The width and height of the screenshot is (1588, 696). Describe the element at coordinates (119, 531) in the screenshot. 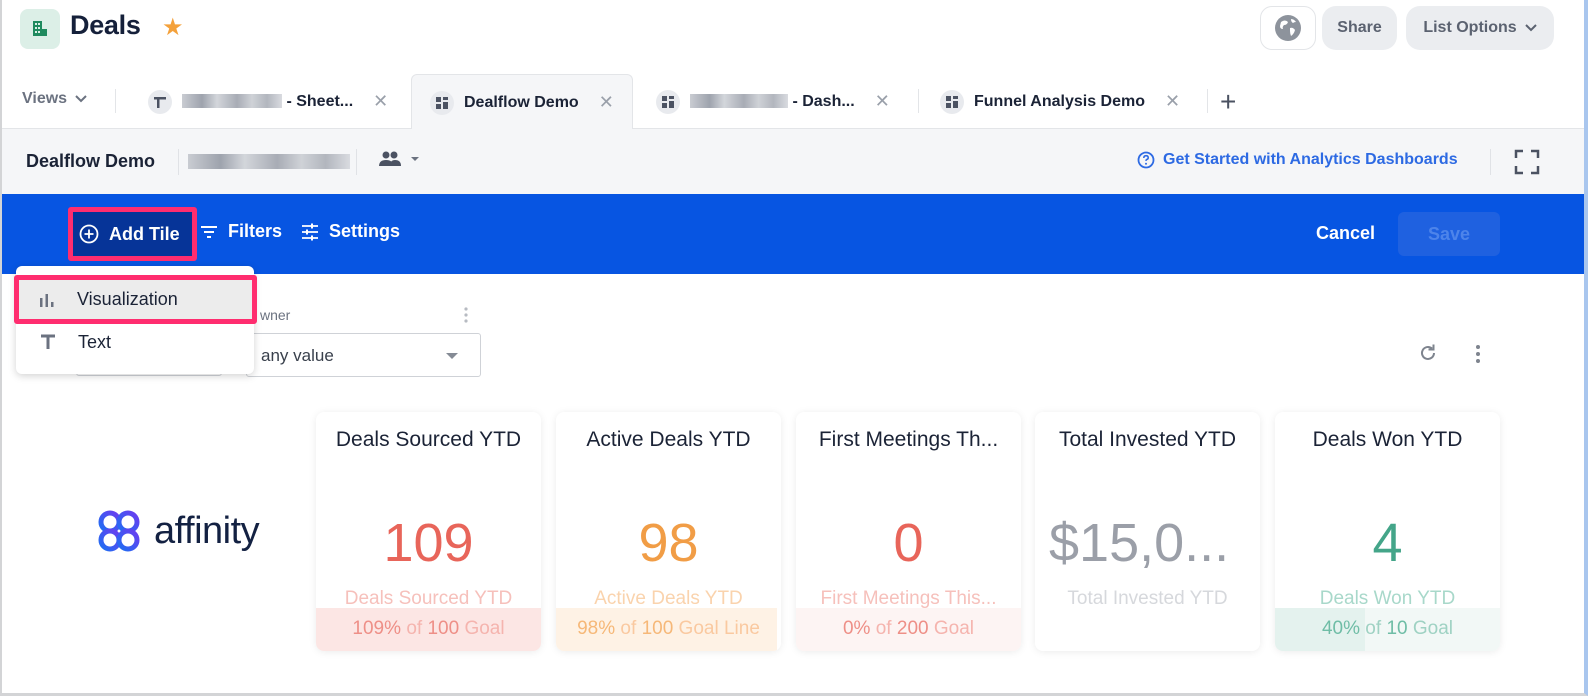

I see `affinity-logo-icon` at that location.